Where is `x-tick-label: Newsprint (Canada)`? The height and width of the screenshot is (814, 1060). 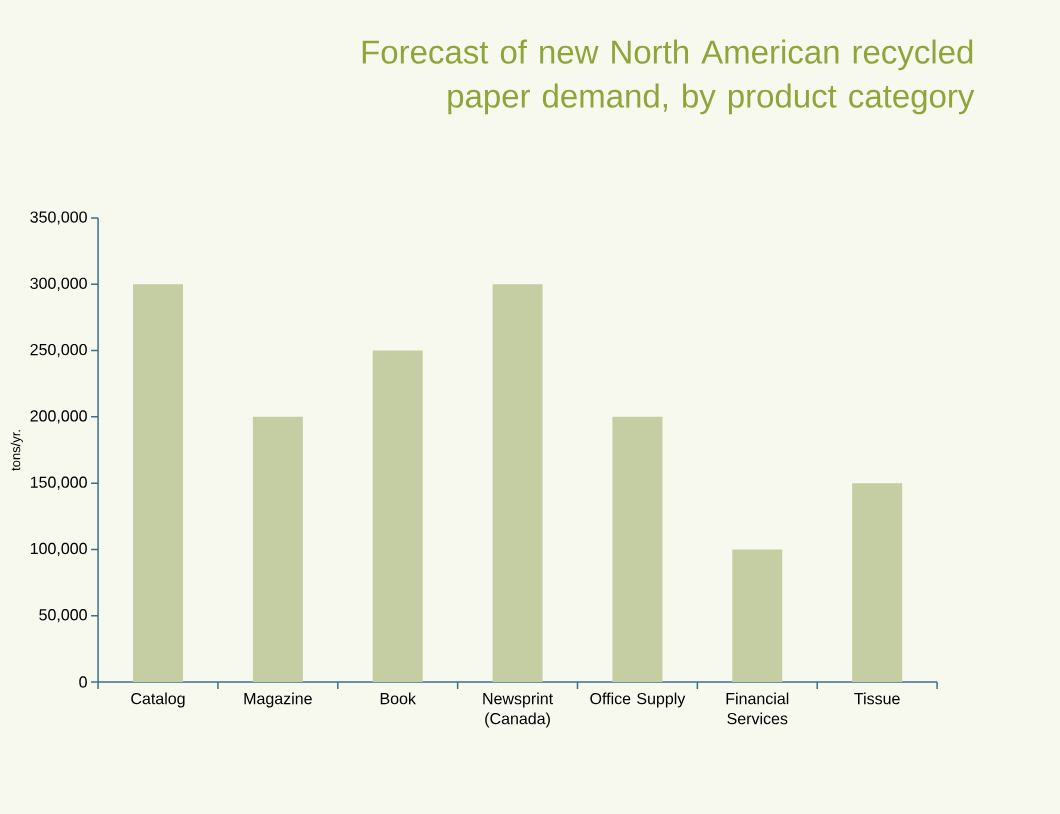 x-tick-label: Newsprint (Canada) is located at coordinates (518, 710).